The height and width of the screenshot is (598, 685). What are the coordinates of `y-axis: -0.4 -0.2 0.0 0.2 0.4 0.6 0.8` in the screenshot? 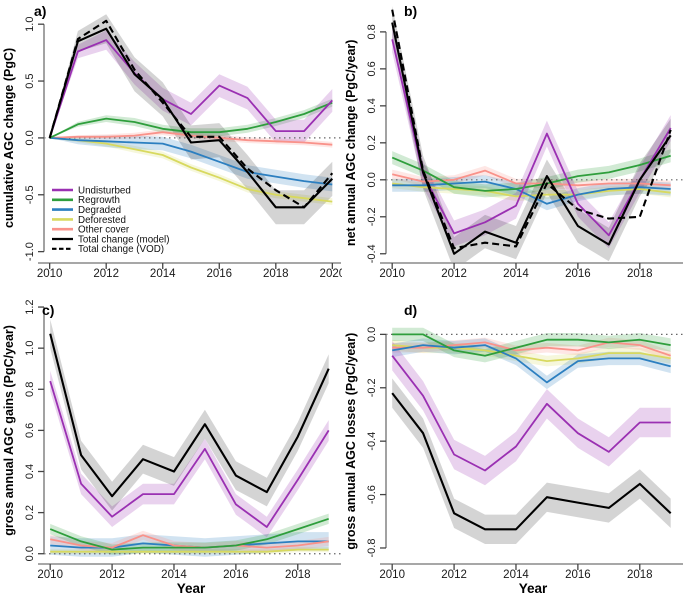 It's located at (376, 143).